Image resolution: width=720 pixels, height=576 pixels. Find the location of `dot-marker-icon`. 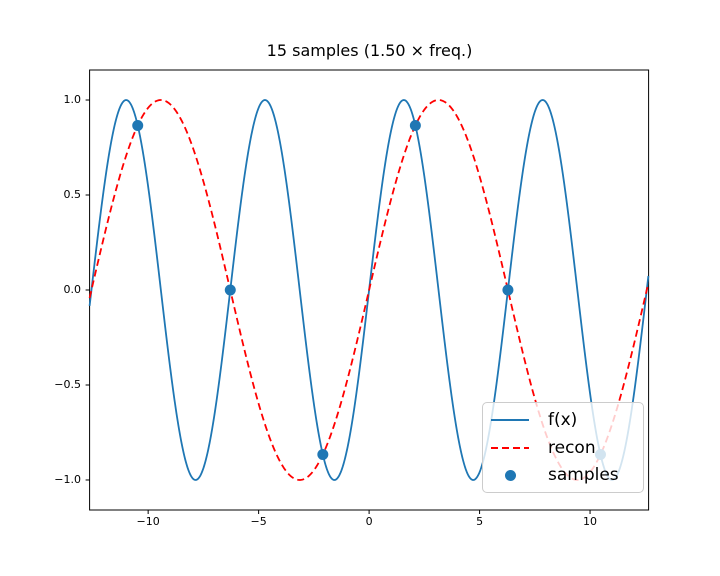

dot-marker-icon is located at coordinates (510, 475).